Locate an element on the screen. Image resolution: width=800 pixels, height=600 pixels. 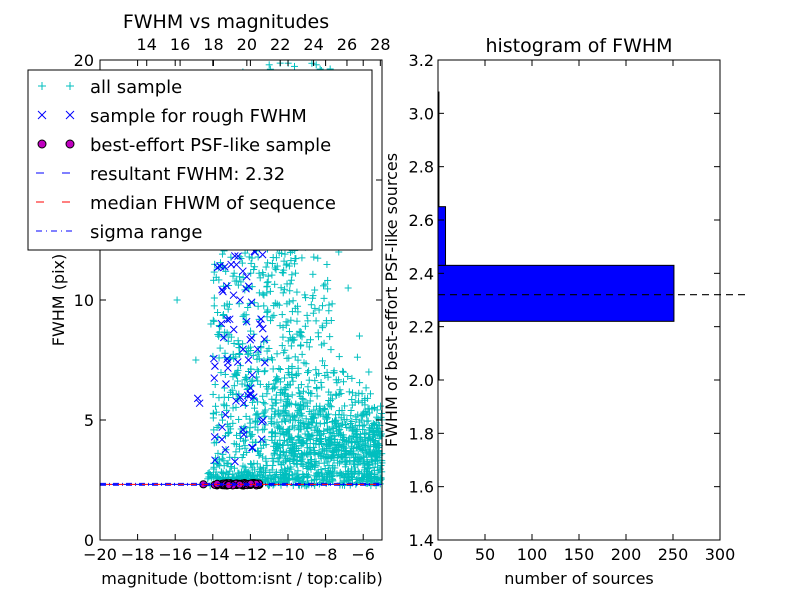
x-tick-label: −10 is located at coordinates (288, 554).